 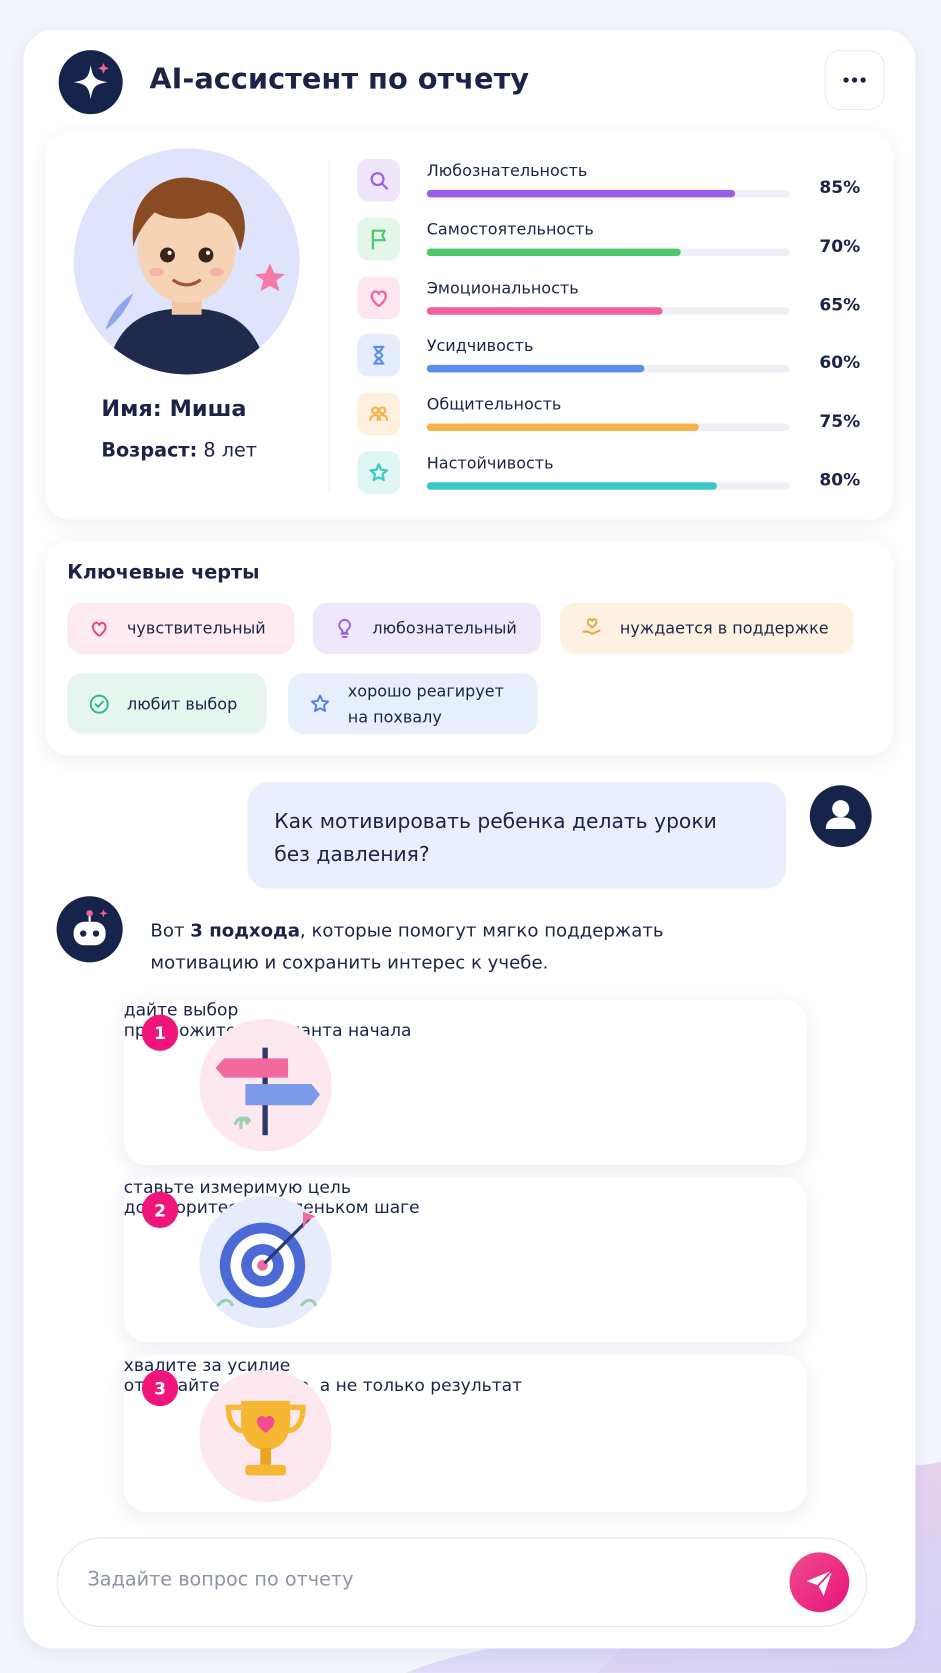 I want to click on age-row: Возраст: 8 лет, so click(x=179, y=451).